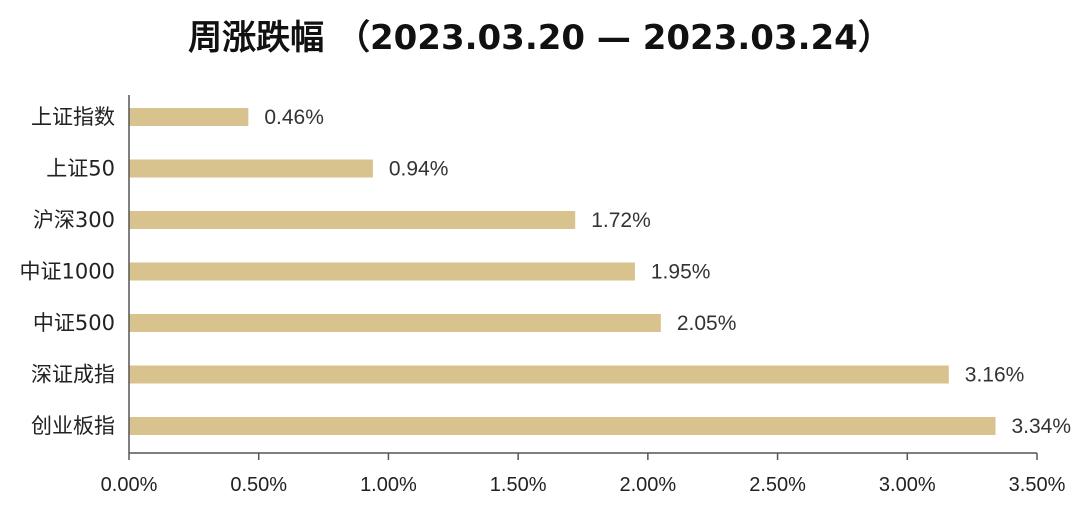  What do you see at coordinates (518, 485) in the screenshot?
I see `x-tick-label: 1.50%` at bounding box center [518, 485].